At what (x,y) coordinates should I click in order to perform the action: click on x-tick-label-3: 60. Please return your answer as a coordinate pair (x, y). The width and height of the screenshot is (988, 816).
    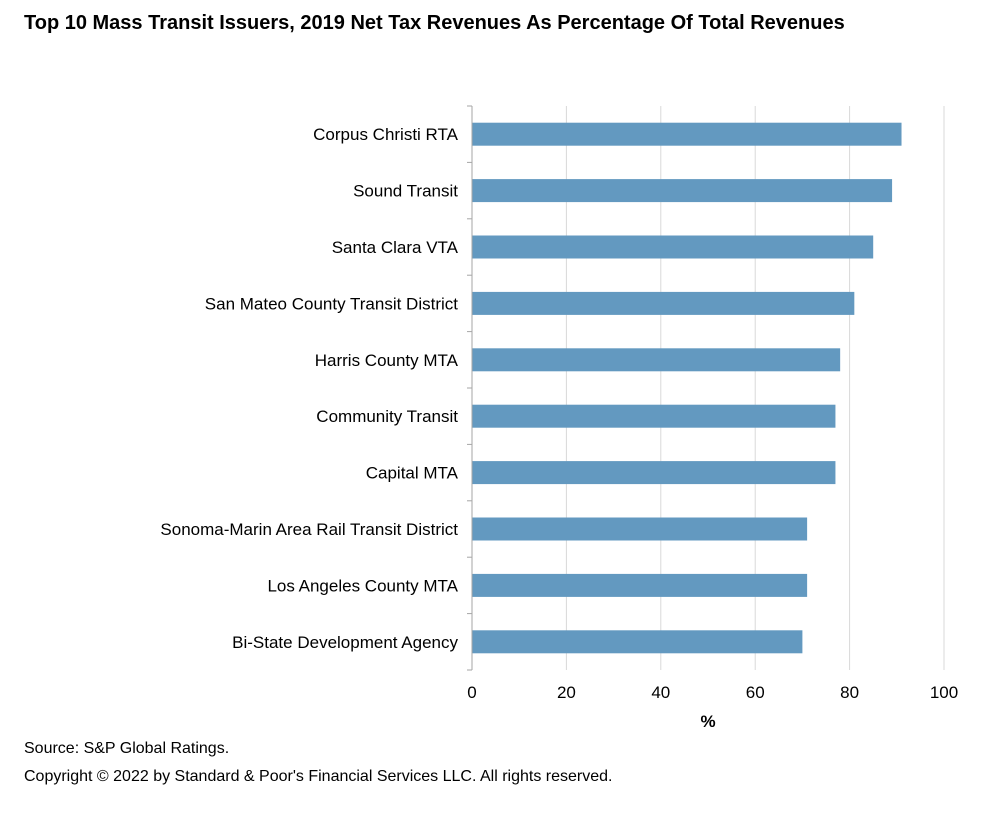
    Looking at the image, I should click on (755, 692).